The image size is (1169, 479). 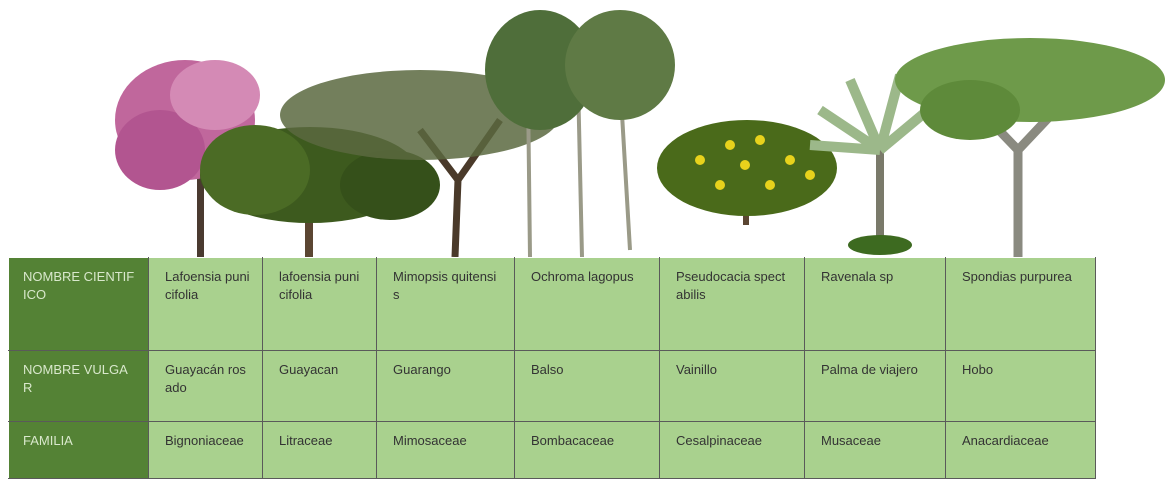 What do you see at coordinates (875, 386) in the screenshot?
I see `table-cell: Palma de viajero` at bounding box center [875, 386].